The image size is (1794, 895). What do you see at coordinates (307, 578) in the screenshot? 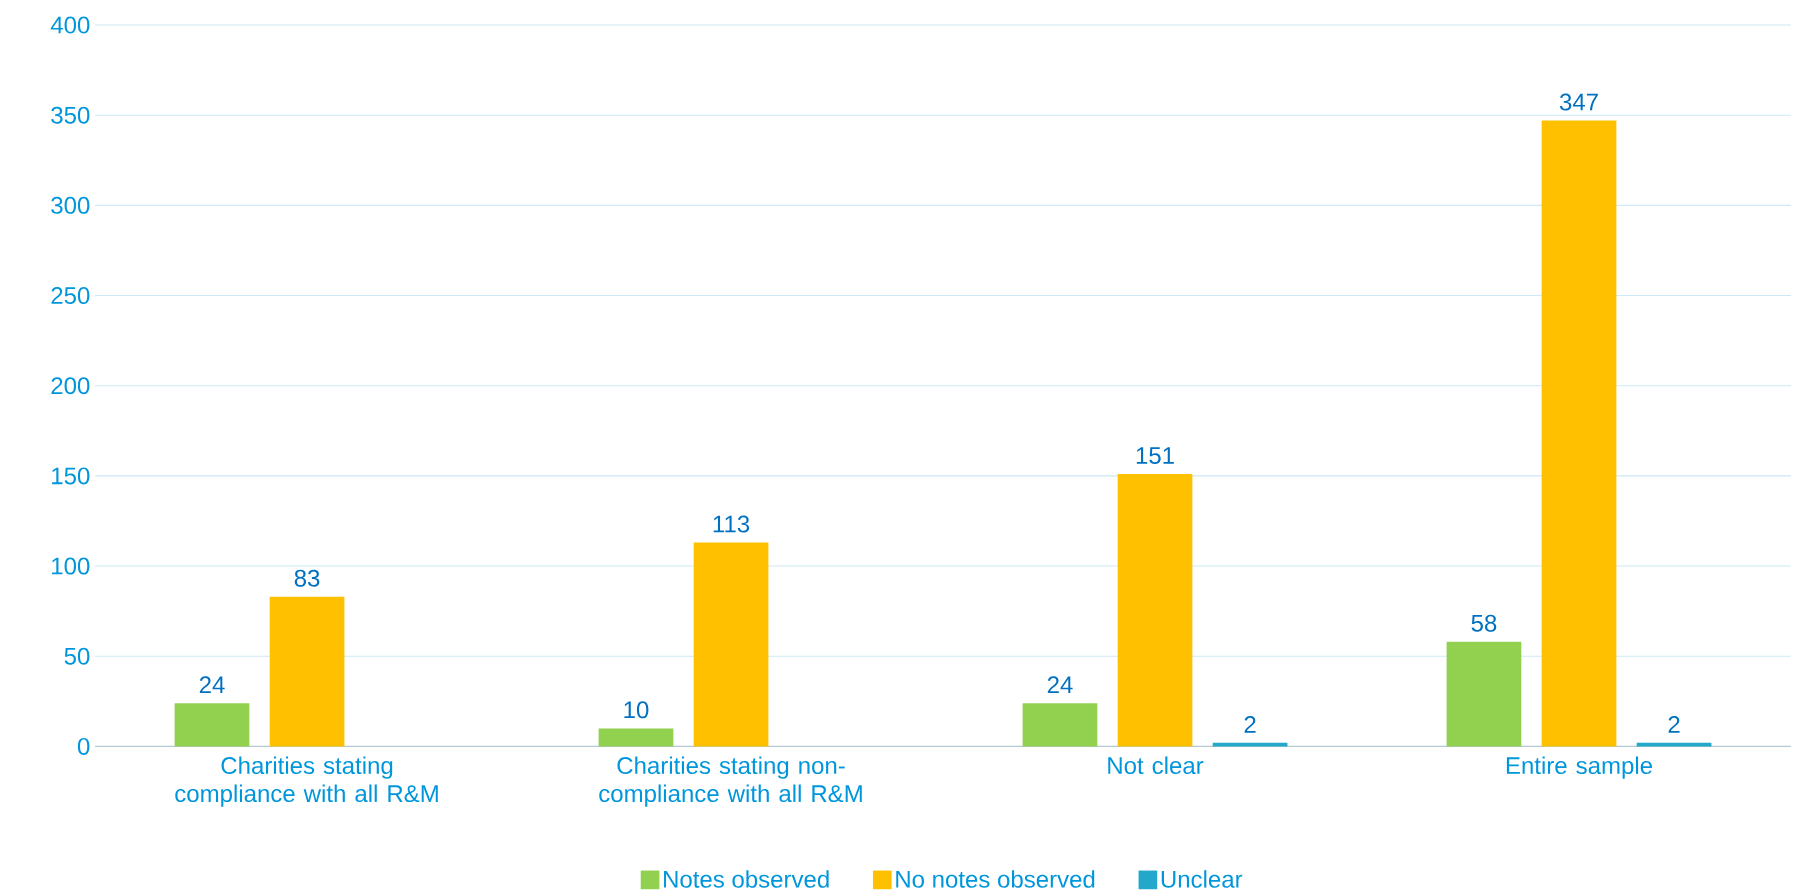
I see `data-label: 83` at bounding box center [307, 578].